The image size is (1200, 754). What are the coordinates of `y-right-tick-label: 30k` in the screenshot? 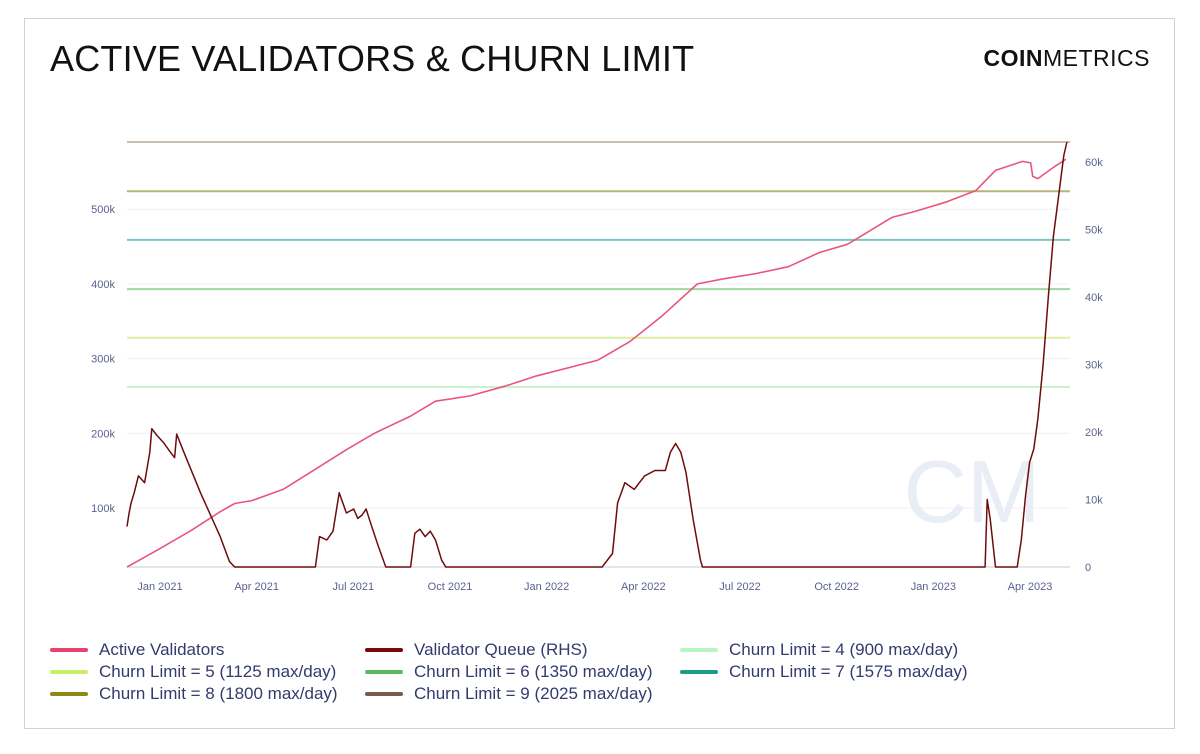 It's located at (1094, 366).